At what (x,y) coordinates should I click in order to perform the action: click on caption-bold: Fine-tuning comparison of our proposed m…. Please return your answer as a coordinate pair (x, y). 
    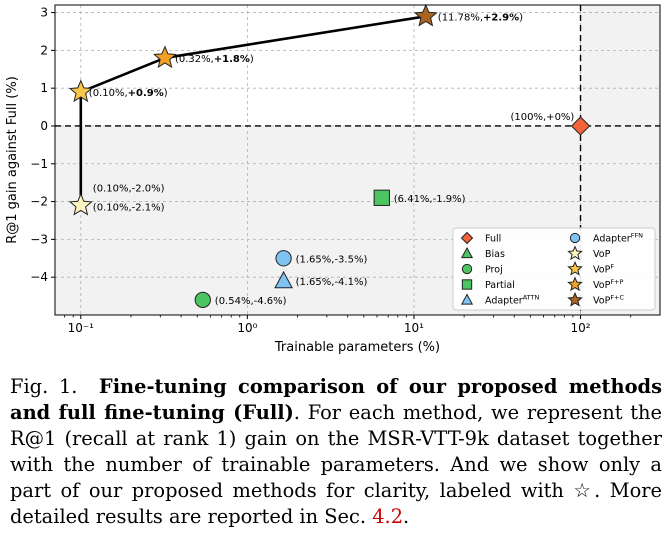
    Looking at the image, I should click on (336, 399).